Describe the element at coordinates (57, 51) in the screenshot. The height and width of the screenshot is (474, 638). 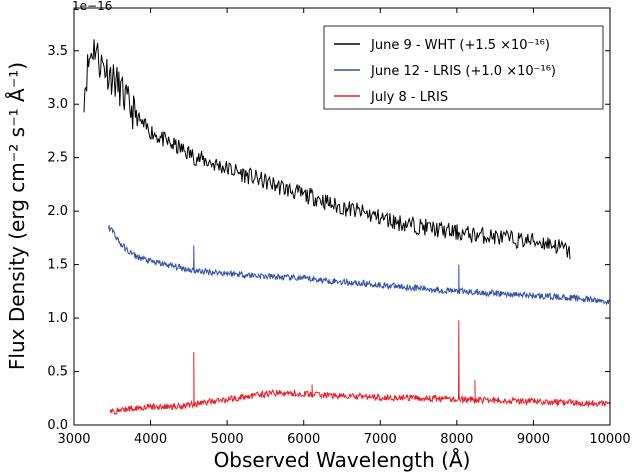
I see `y-tick-label: 3.5` at that location.